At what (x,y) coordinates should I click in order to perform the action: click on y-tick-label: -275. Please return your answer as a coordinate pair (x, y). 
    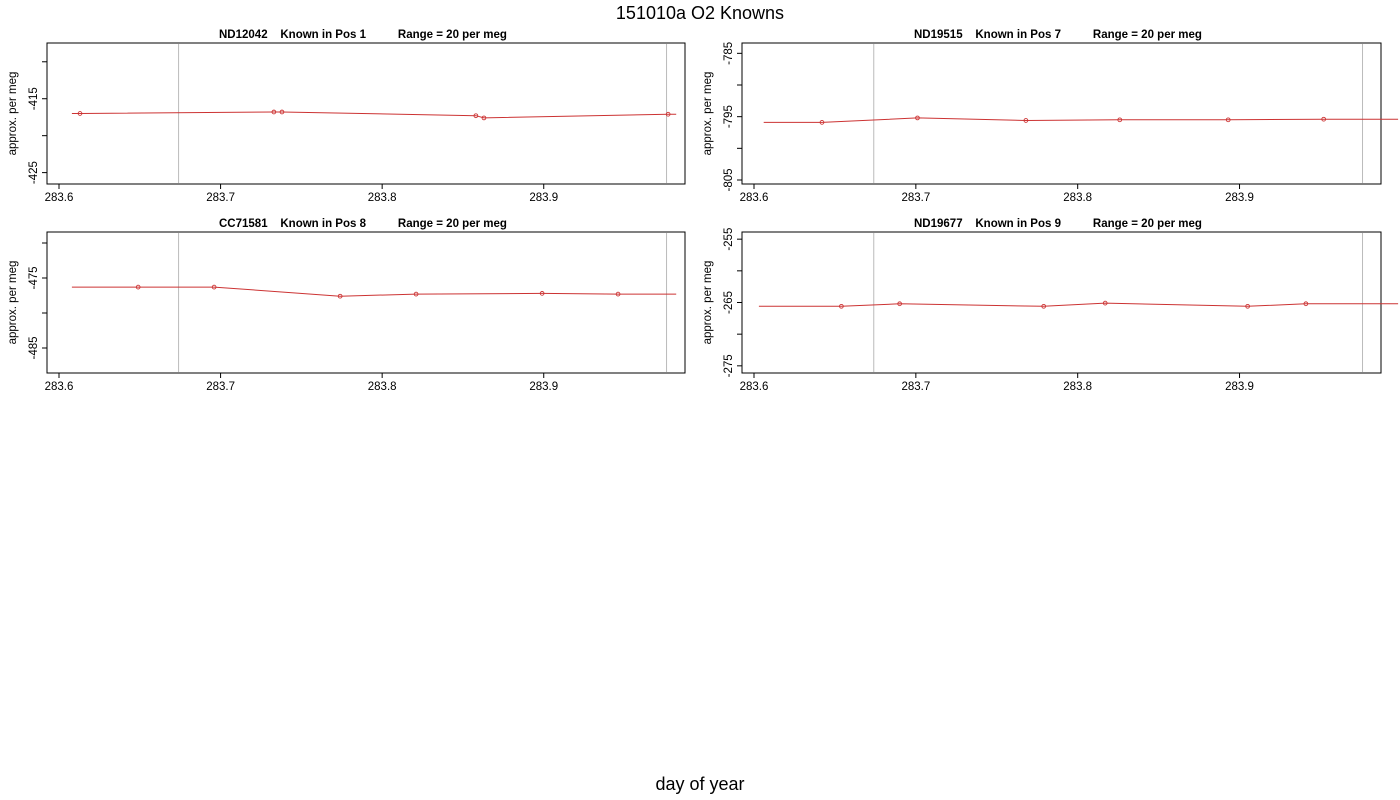
    Looking at the image, I should click on (729, 365).